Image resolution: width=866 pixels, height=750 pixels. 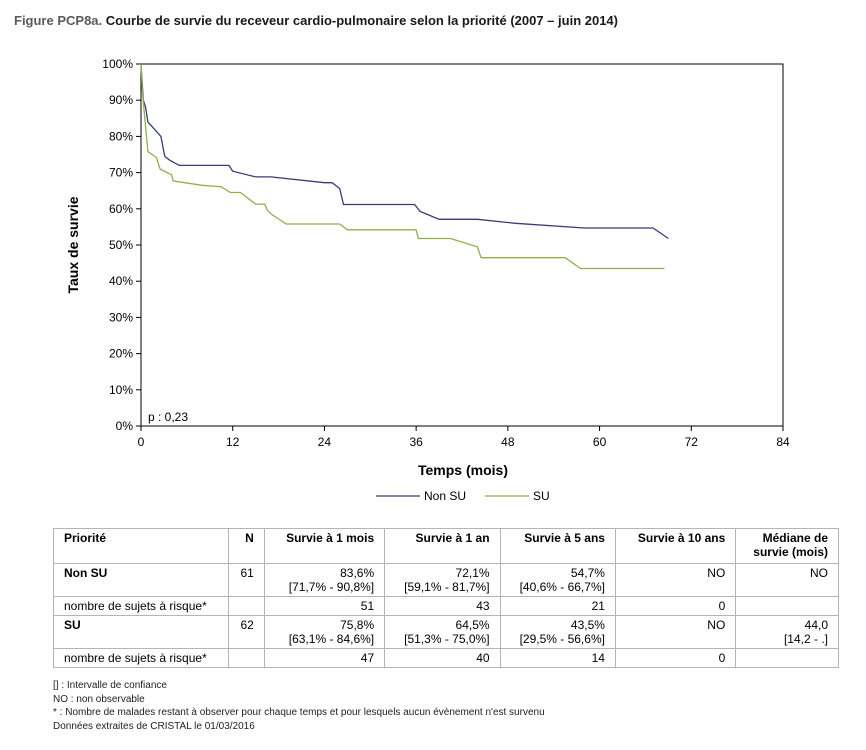 I want to click on cell-ci: [14,2 - .], so click(x=805, y=639).